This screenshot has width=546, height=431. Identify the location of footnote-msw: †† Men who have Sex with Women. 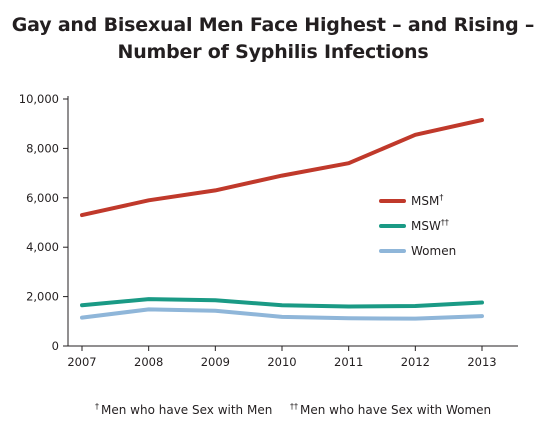
(390, 409).